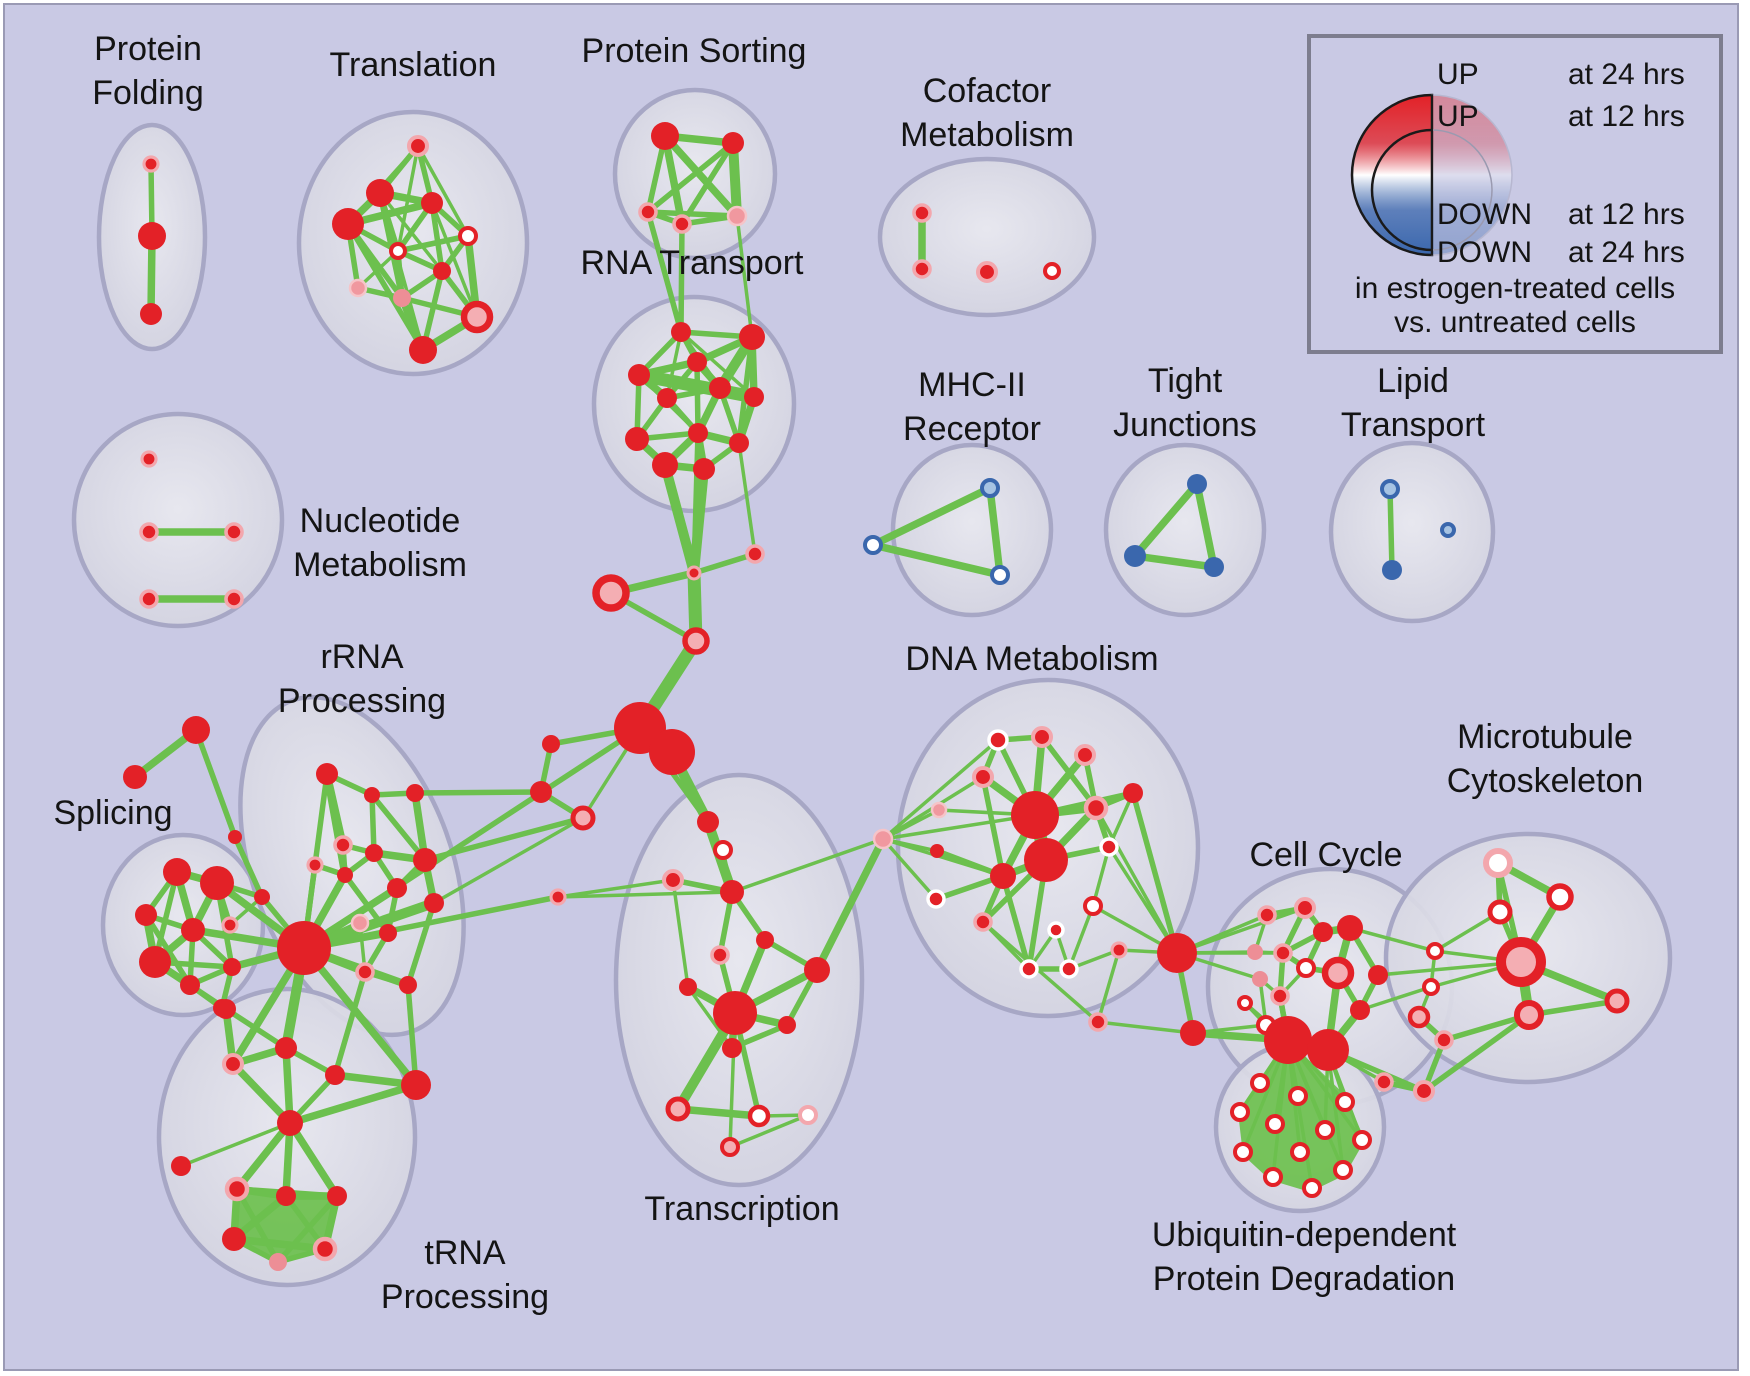 Image resolution: width=1750 pixels, height=1376 pixels. Describe the element at coordinates (1484, 214) in the screenshot. I see `legend-direction-label: DOWN` at that location.